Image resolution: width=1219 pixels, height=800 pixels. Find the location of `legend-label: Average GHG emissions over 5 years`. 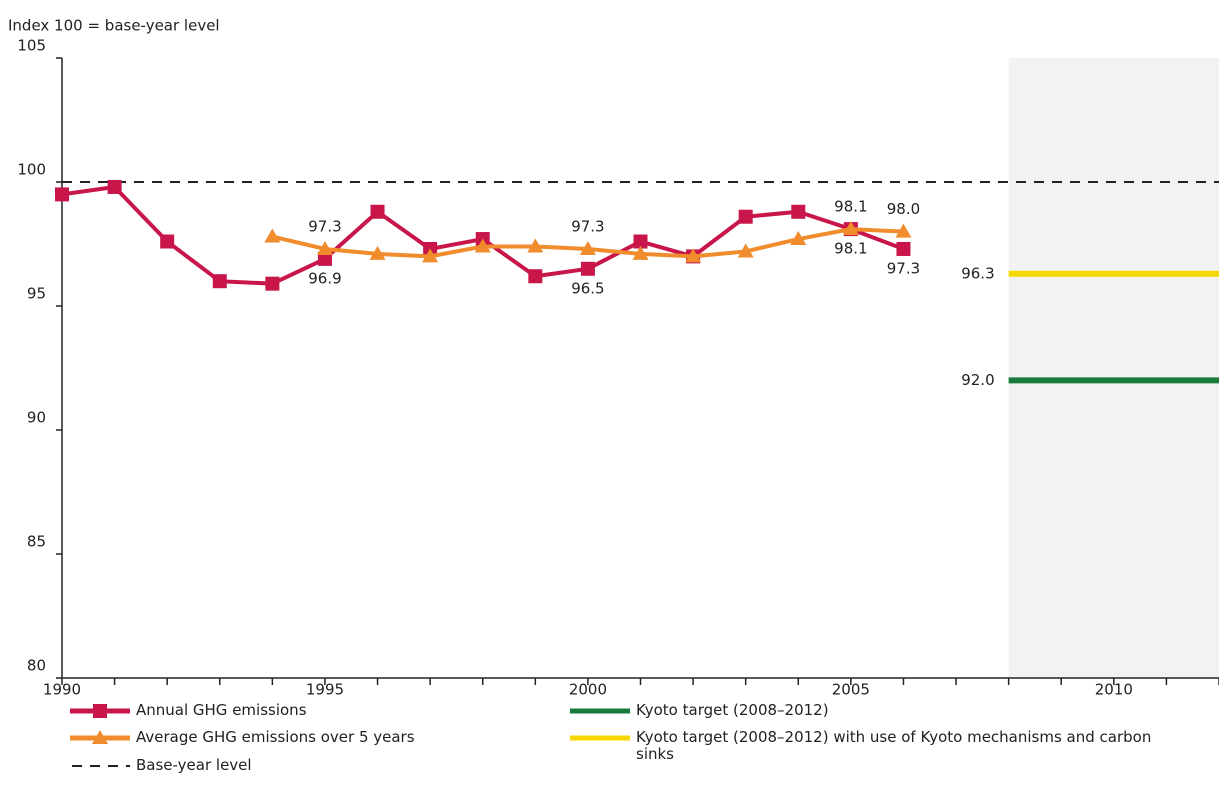

legend-label: Average GHG emissions over 5 years is located at coordinates (275, 737).